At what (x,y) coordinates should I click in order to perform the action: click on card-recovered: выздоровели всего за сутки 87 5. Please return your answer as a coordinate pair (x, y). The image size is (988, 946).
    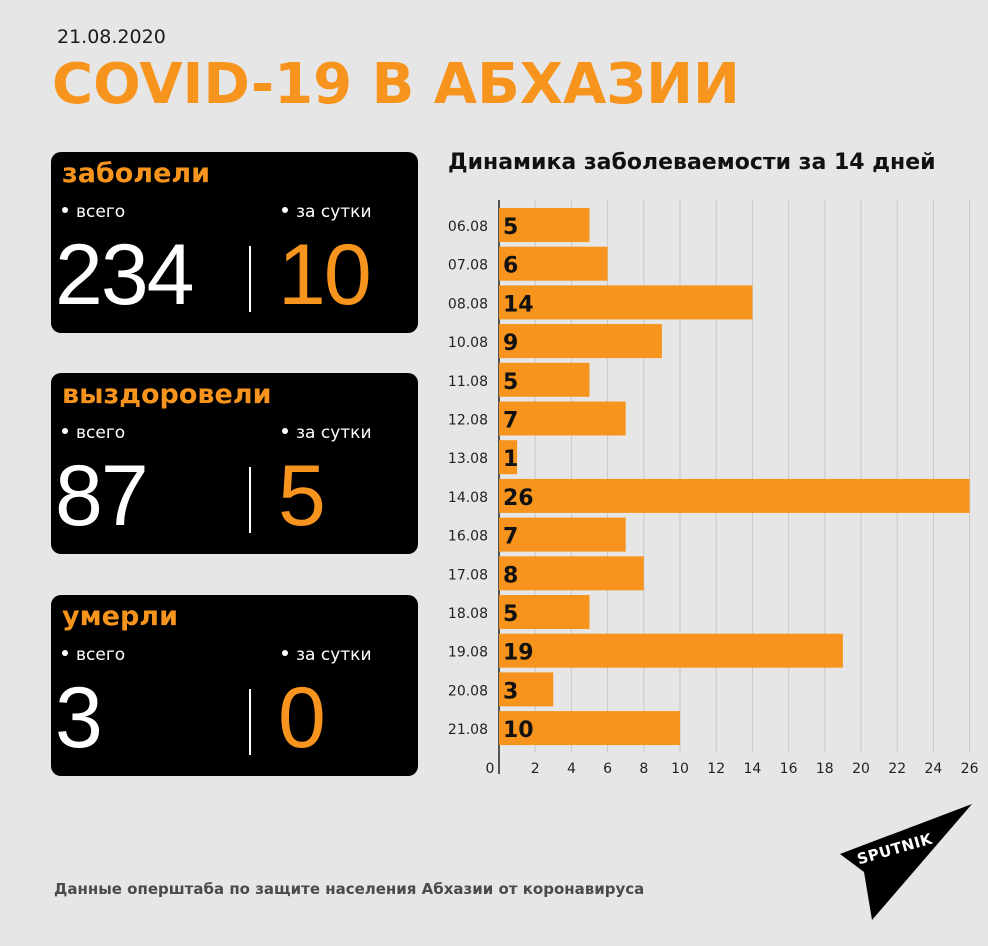
    Looking at the image, I should click on (234, 463).